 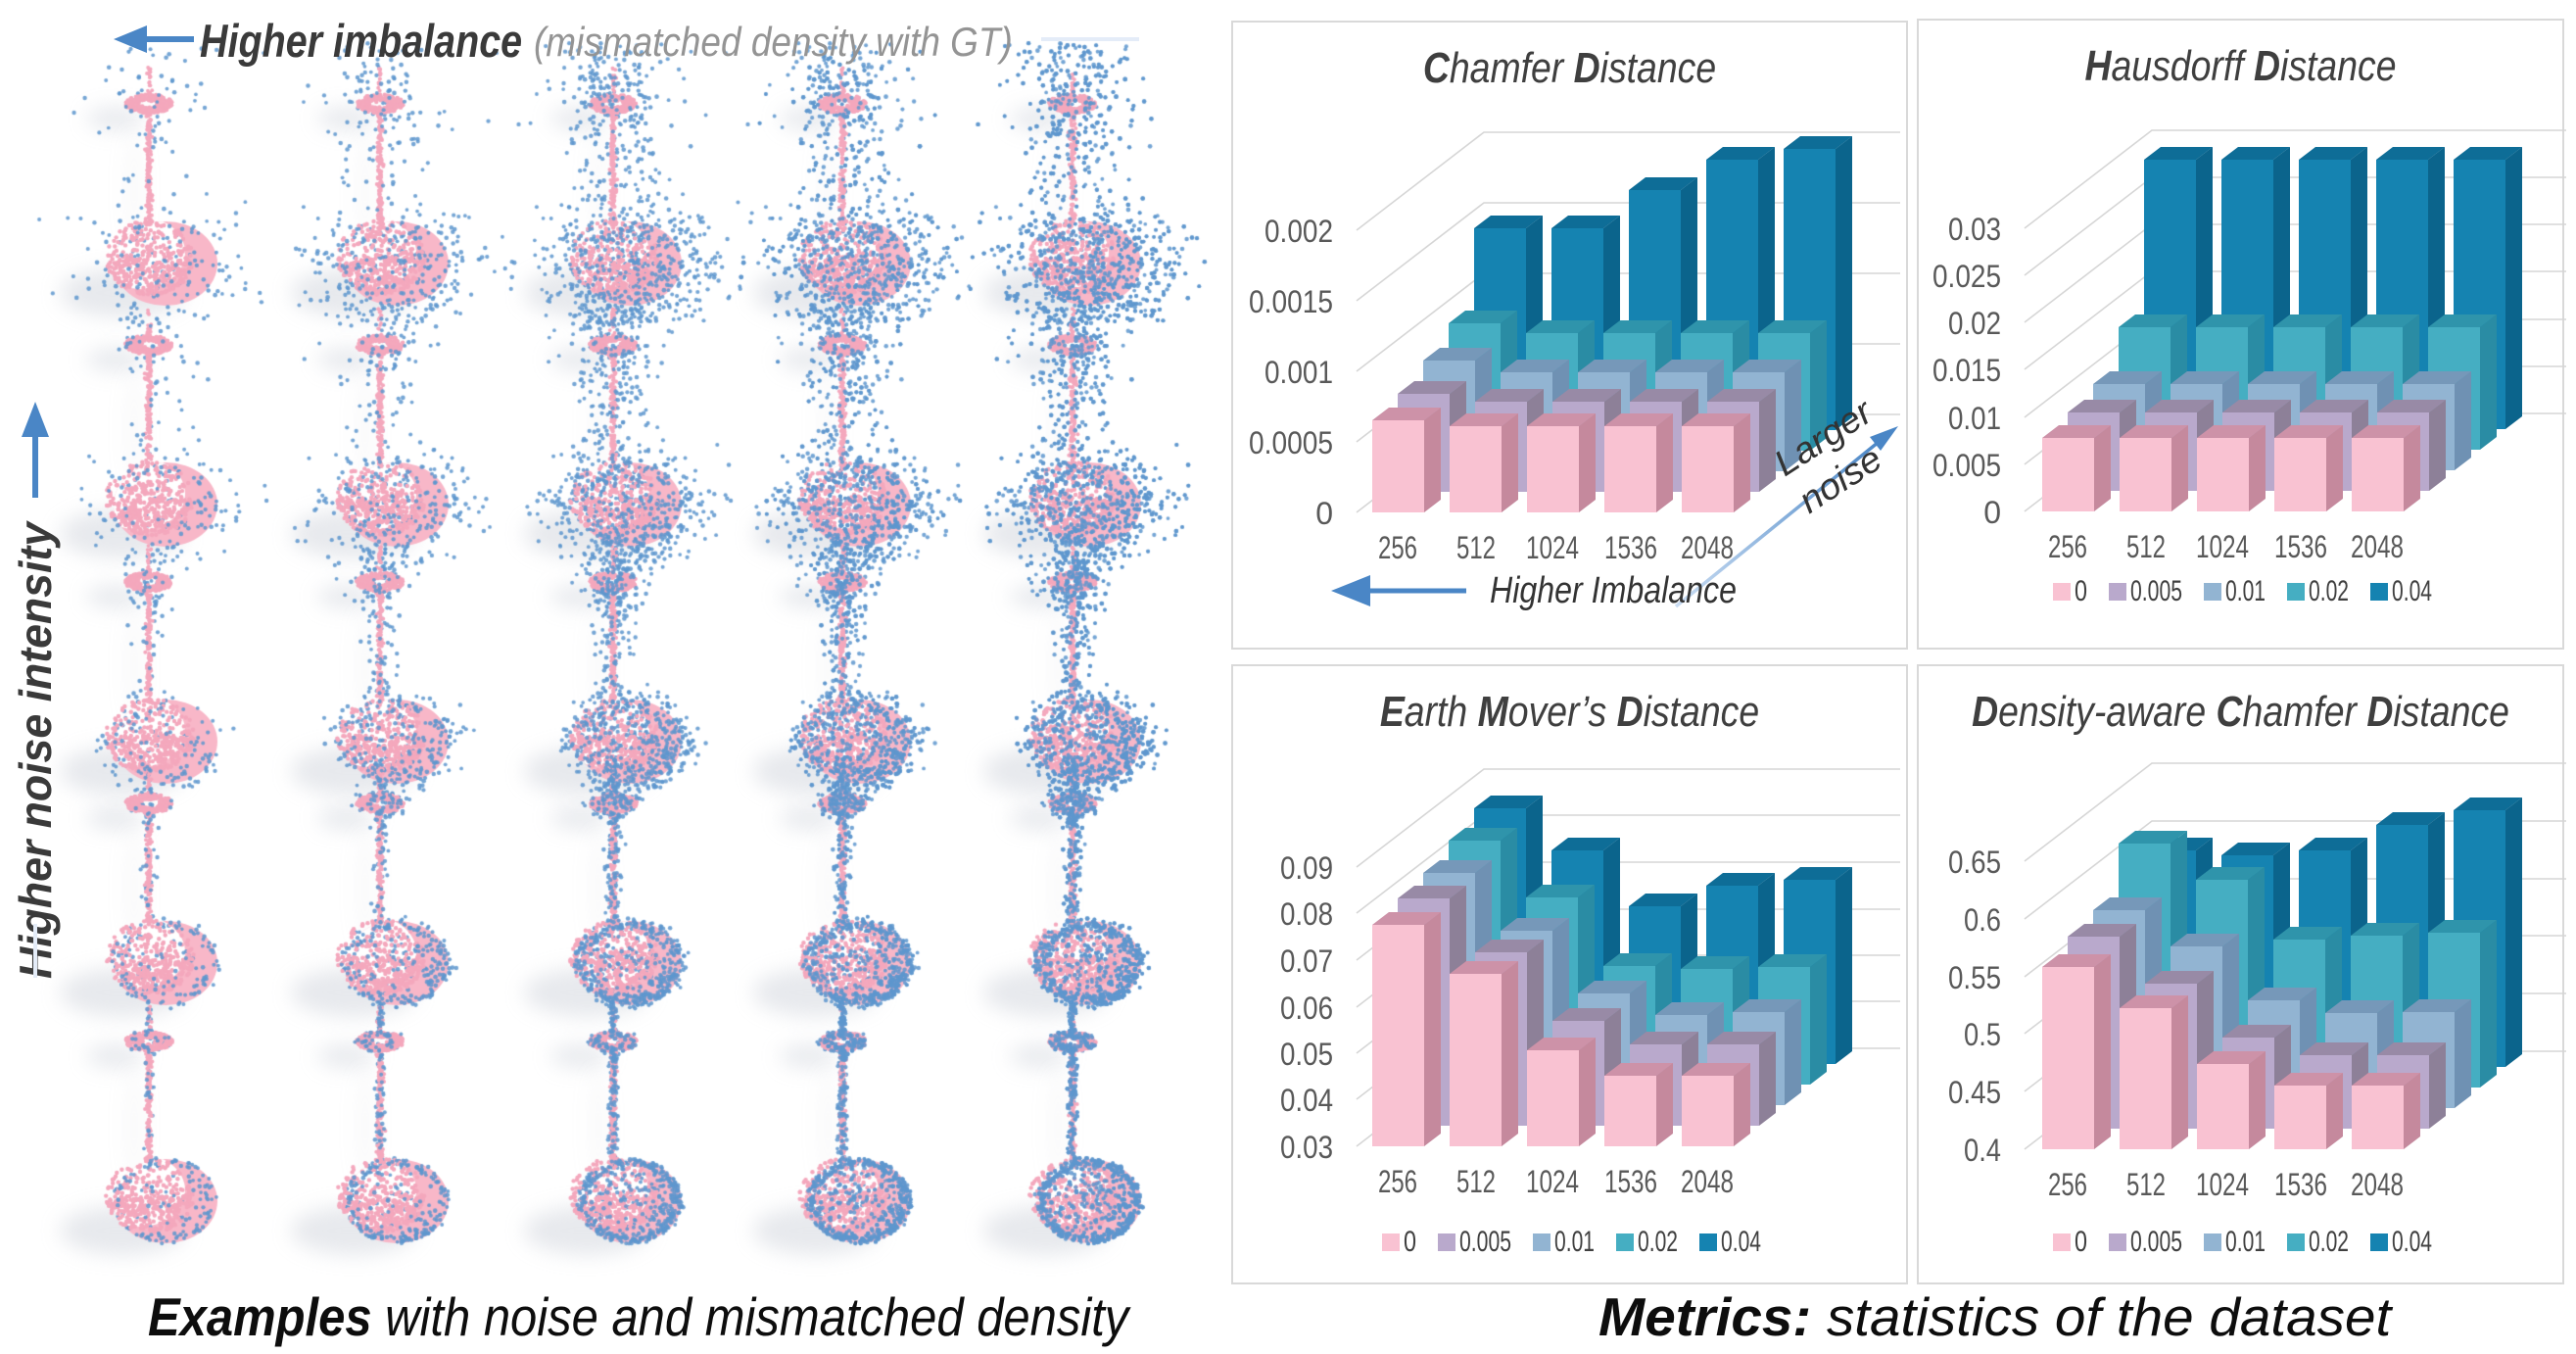 I want to click on svg-text: 0.0015, so click(x=1291, y=301).